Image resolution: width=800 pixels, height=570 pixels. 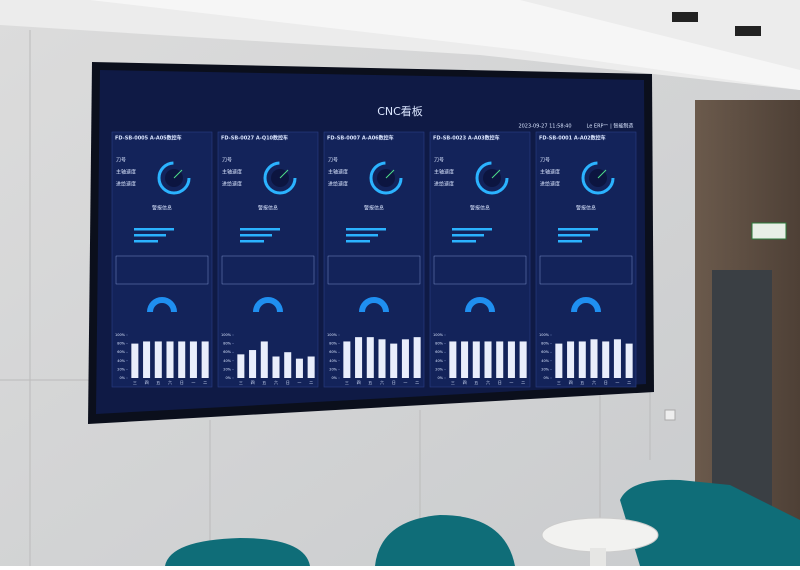 I want to click on x-tick-label: 一, so click(x=617, y=382).